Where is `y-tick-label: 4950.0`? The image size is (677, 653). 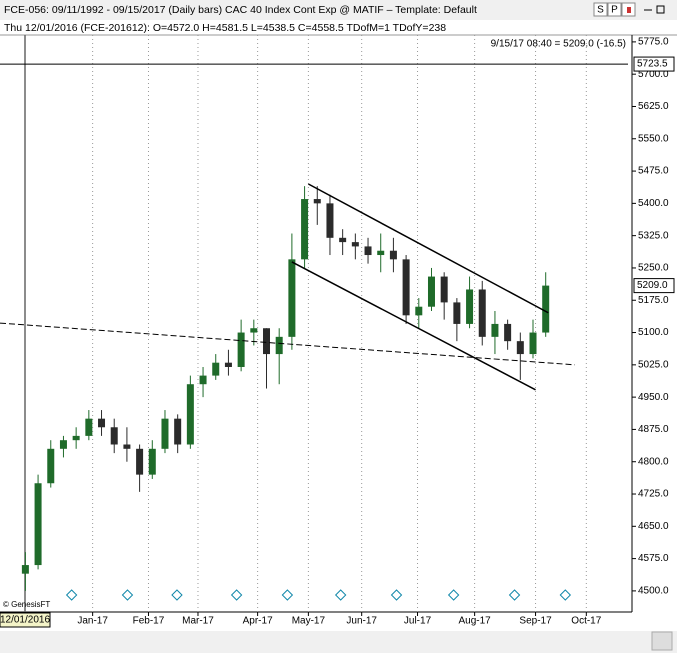
y-tick-label: 4950.0 is located at coordinates (653, 397).